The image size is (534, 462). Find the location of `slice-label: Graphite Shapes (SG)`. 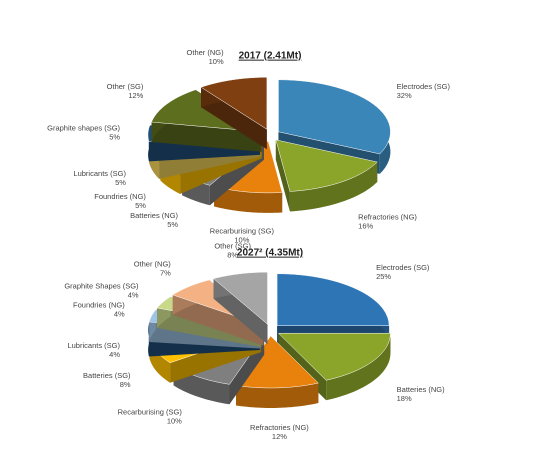

slice-label: Graphite Shapes (SG) is located at coordinates (101, 285).